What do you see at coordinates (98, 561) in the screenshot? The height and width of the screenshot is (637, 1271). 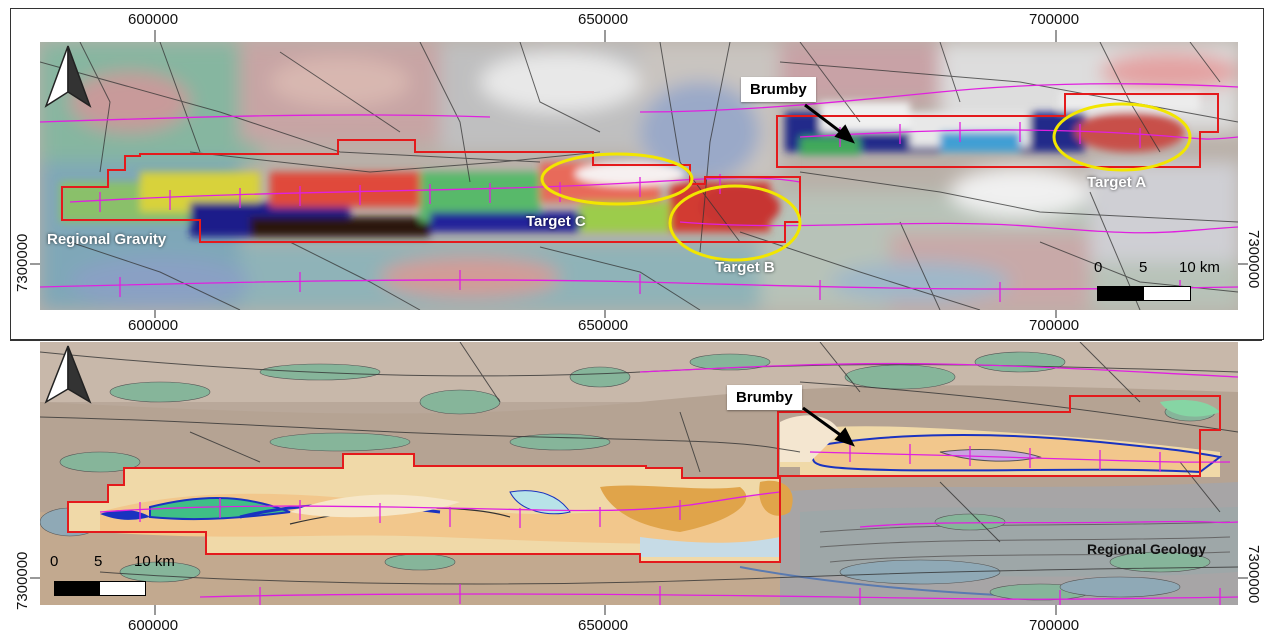 I see `geology-scale-label-5: 5` at bounding box center [98, 561].